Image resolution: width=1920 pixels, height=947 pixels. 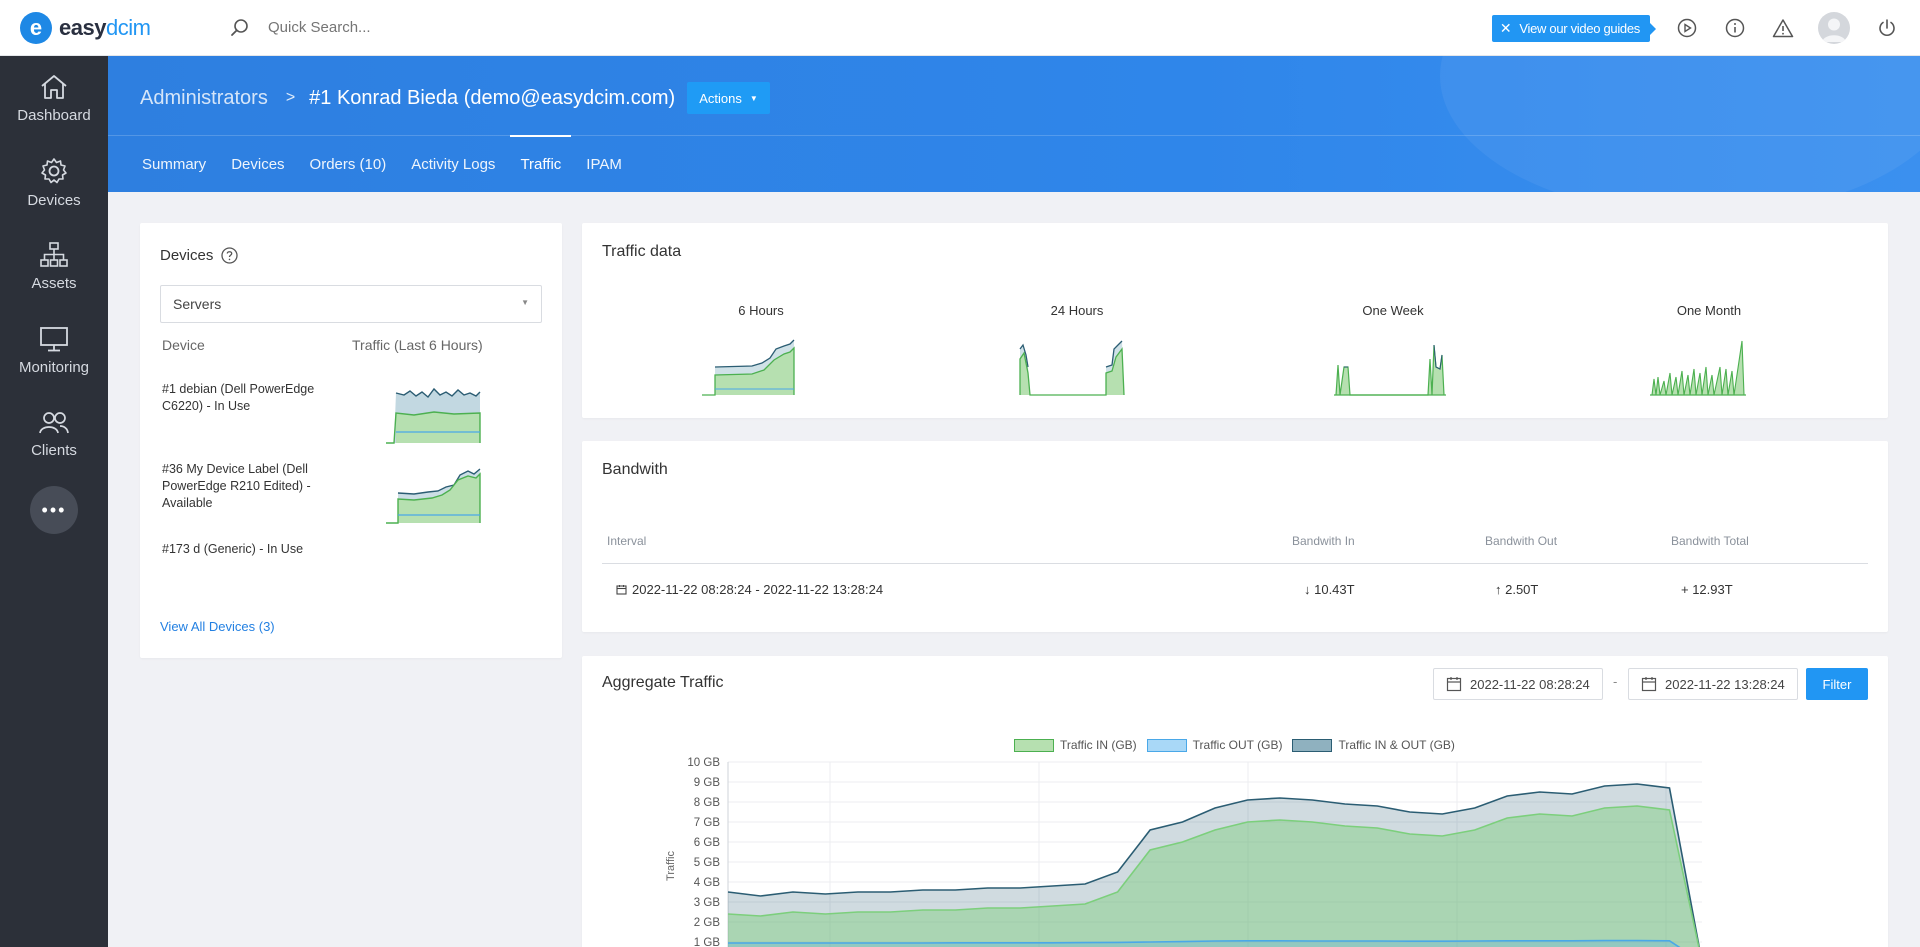 I want to click on devices-card-title: Devices, so click(x=199, y=255).